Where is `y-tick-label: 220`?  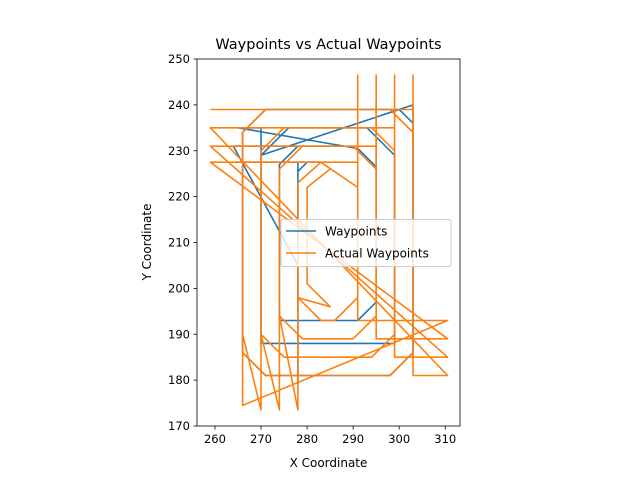
y-tick-label: 220 is located at coordinates (179, 197).